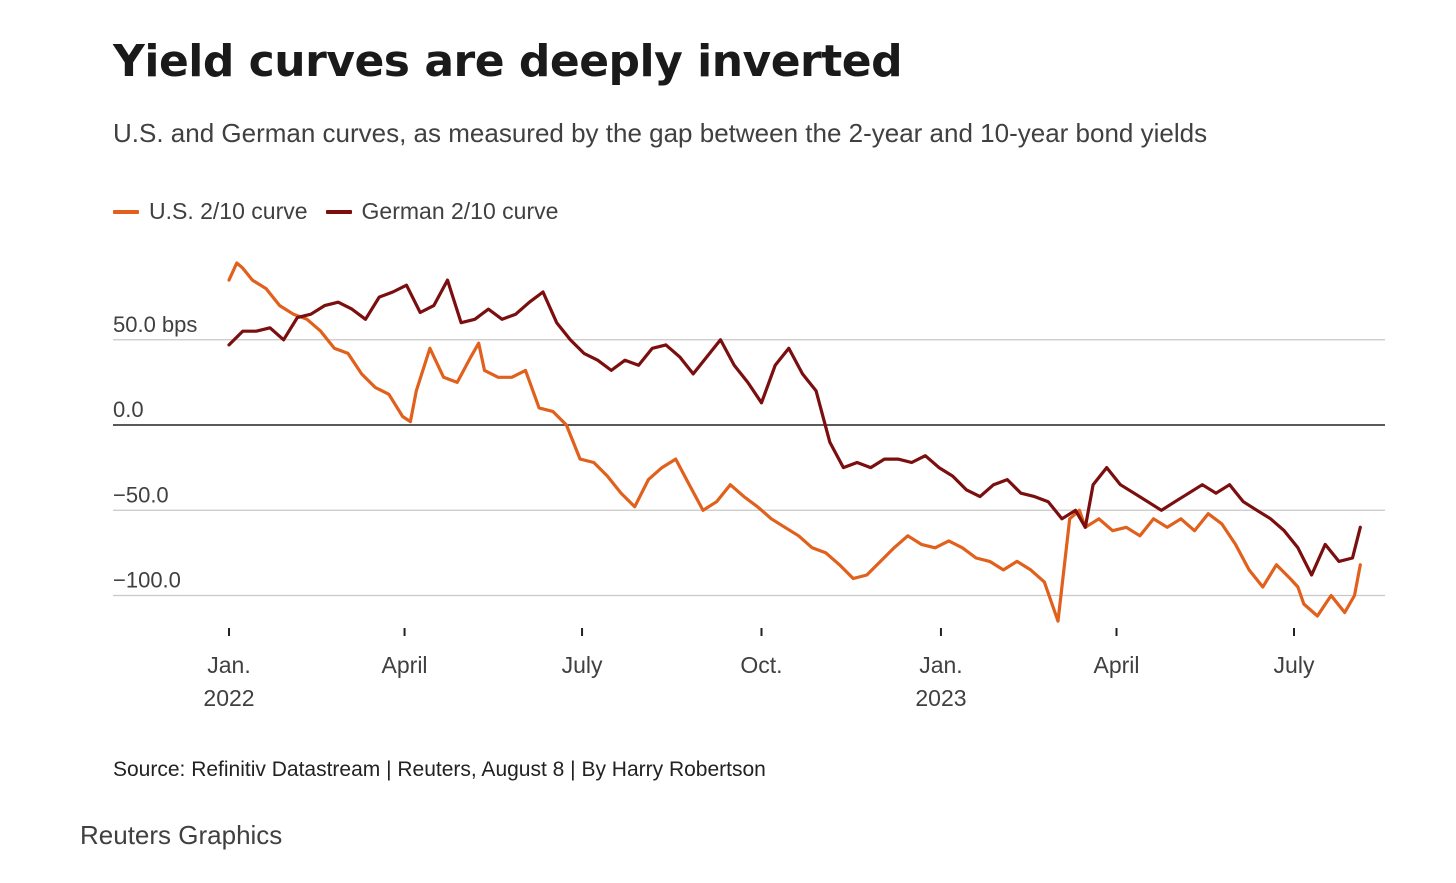 The image size is (1456, 883). What do you see at coordinates (155, 324) in the screenshot?
I see `y-tick-label-0: 50.0 bps` at bounding box center [155, 324].